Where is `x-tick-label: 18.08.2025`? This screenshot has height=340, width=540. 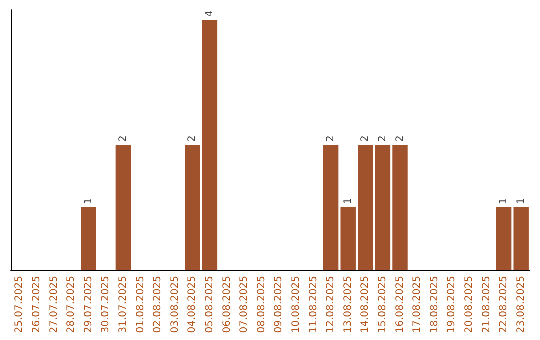 x-tick-label: 18.08.2025 is located at coordinates (434, 305).